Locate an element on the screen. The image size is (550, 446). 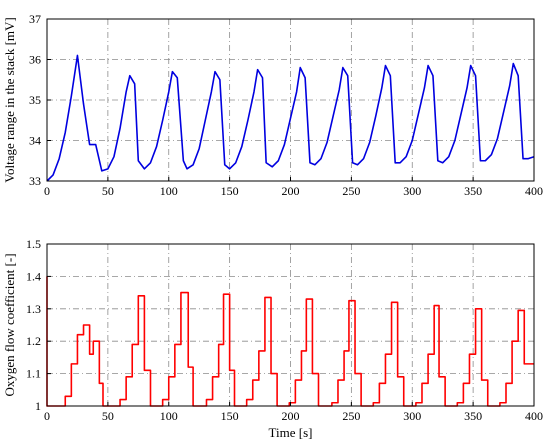
voltage-y-tick-label: 34 is located at coordinates (35, 141).